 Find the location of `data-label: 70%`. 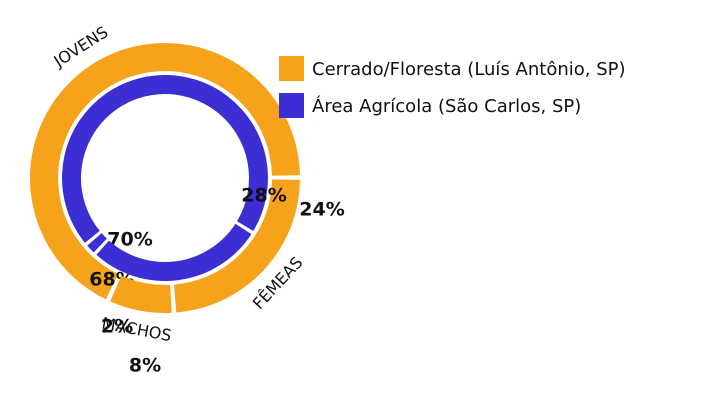

data-label: 70% is located at coordinates (129, 240).